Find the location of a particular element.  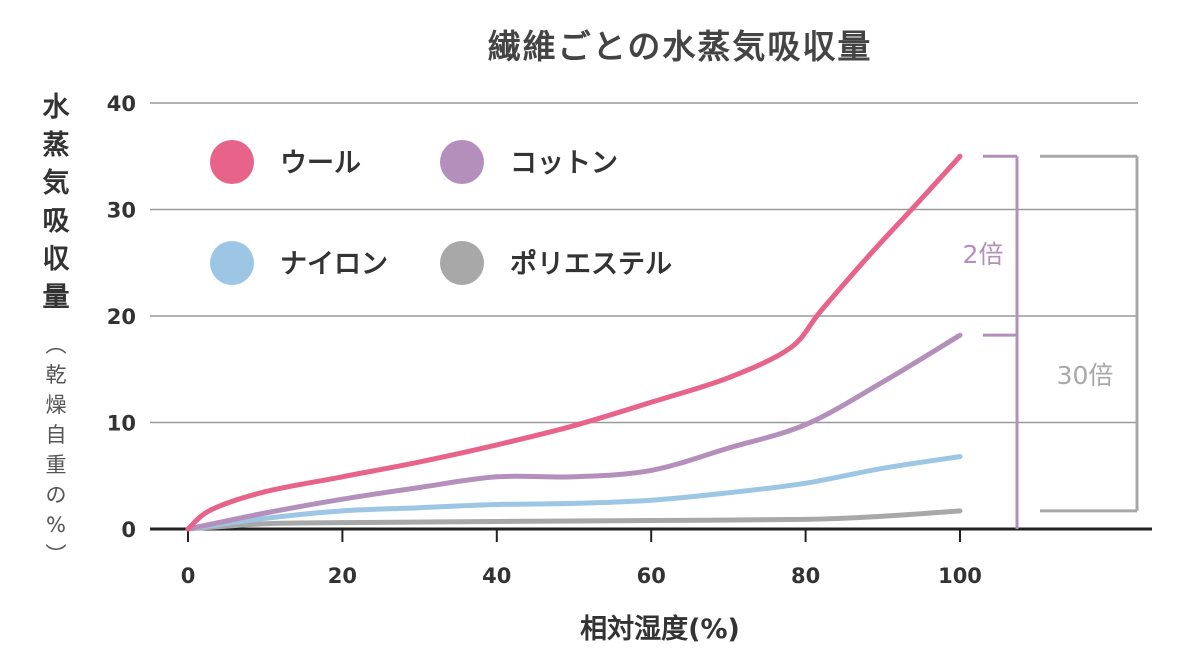

x-tick-label: 40 is located at coordinates (496, 576).